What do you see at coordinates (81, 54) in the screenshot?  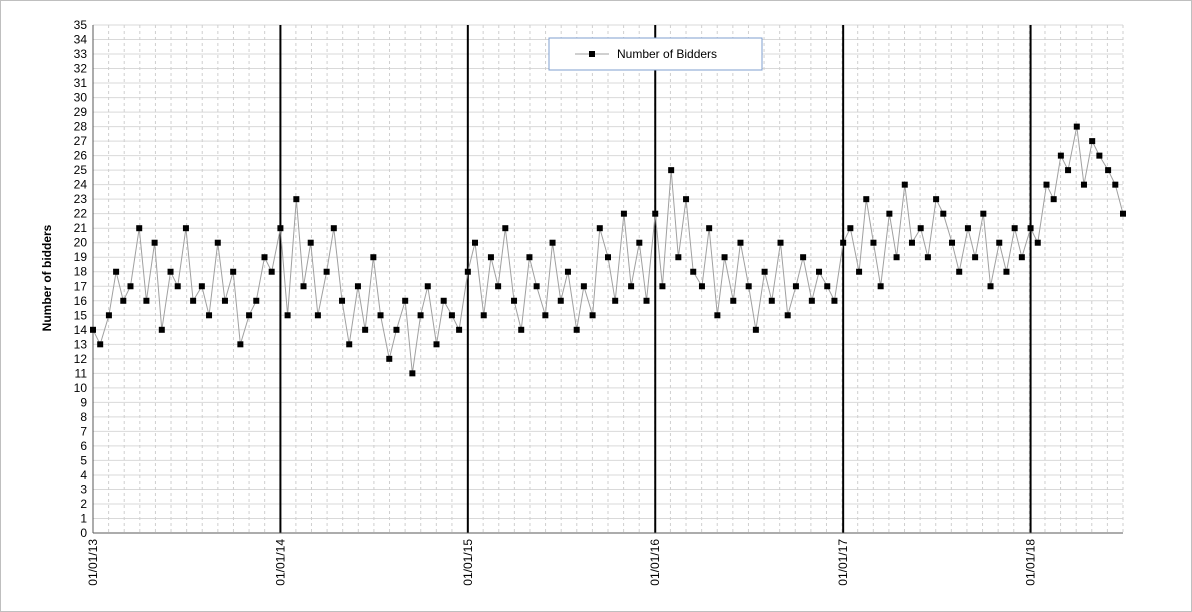 I see `y-tick-label: 33` at bounding box center [81, 54].